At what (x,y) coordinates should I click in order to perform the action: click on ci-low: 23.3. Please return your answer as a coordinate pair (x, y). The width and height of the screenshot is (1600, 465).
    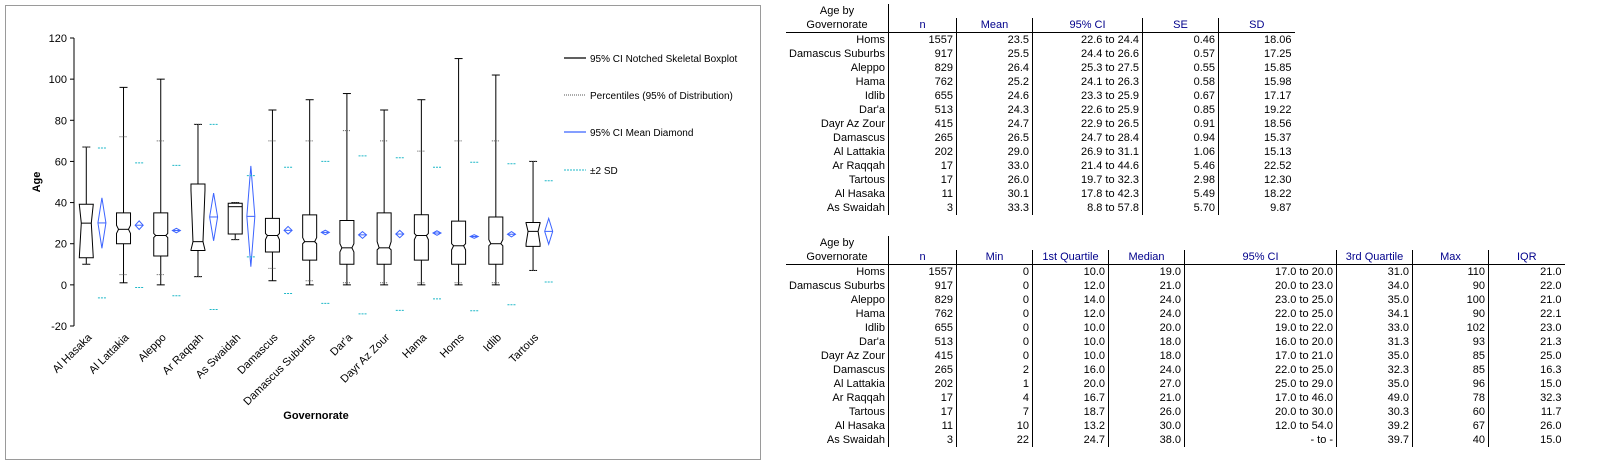
    Looking at the image, I should click on (1091, 96).